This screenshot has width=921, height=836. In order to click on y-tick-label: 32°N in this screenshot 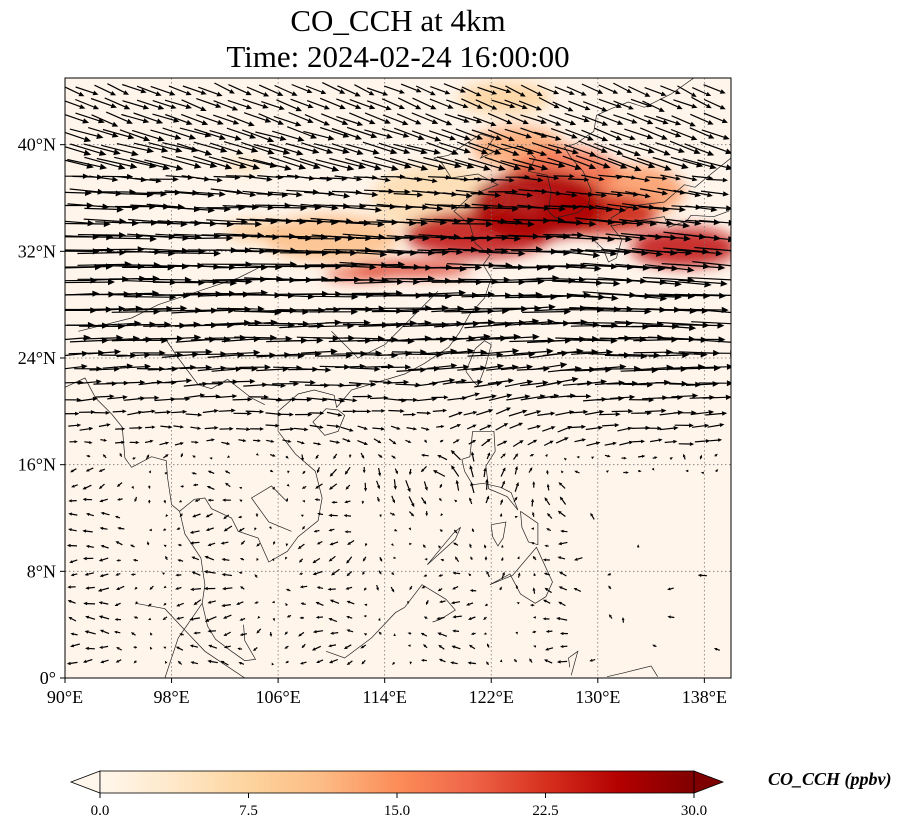, I will do `click(37, 251)`.